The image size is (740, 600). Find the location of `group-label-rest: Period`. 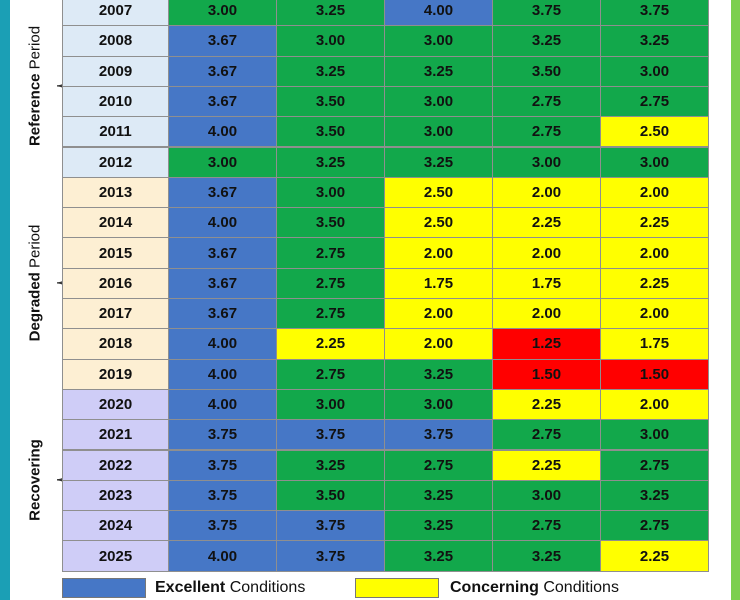

group-label-rest: Period is located at coordinates (35, 246).